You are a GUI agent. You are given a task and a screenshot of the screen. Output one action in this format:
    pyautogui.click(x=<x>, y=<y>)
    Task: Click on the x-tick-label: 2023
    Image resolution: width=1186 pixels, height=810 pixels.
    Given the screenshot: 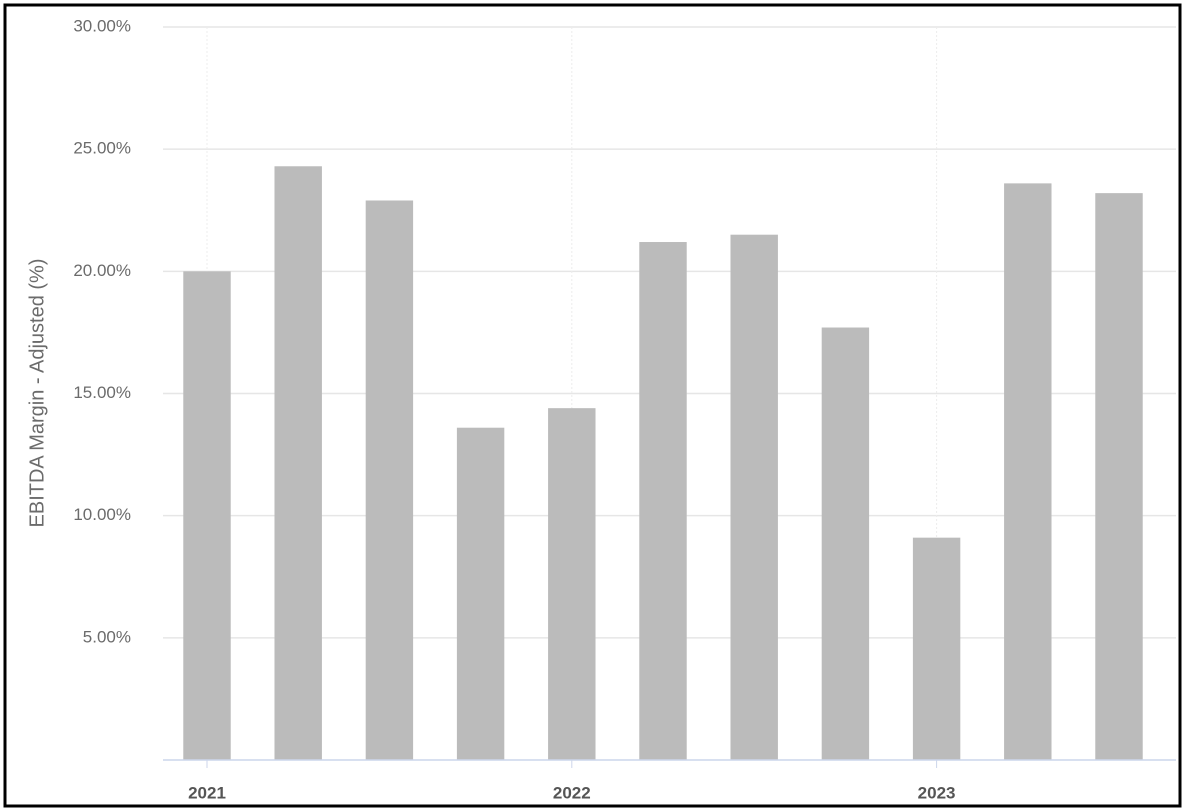 What is the action you would take?
    pyautogui.click(x=937, y=792)
    